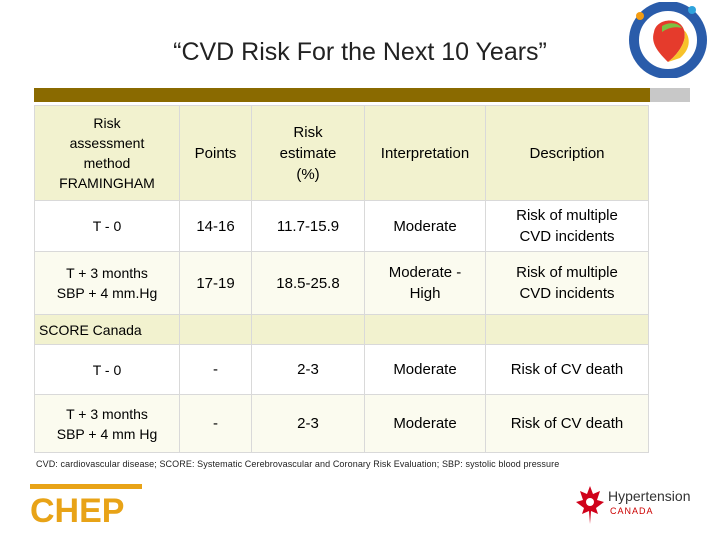 The height and width of the screenshot is (540, 720). Describe the element at coordinates (107, 153) in the screenshot. I see `header-method: Risk assessment method FRAMINGHAM` at that location.